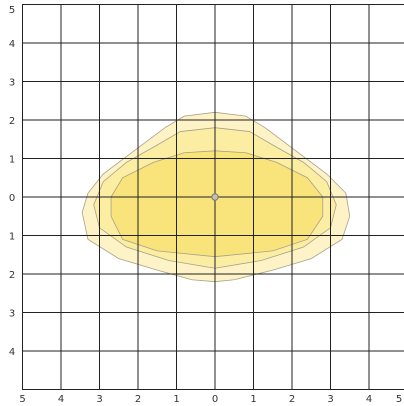  I want to click on y-tick-label: 5, so click(12, 10).